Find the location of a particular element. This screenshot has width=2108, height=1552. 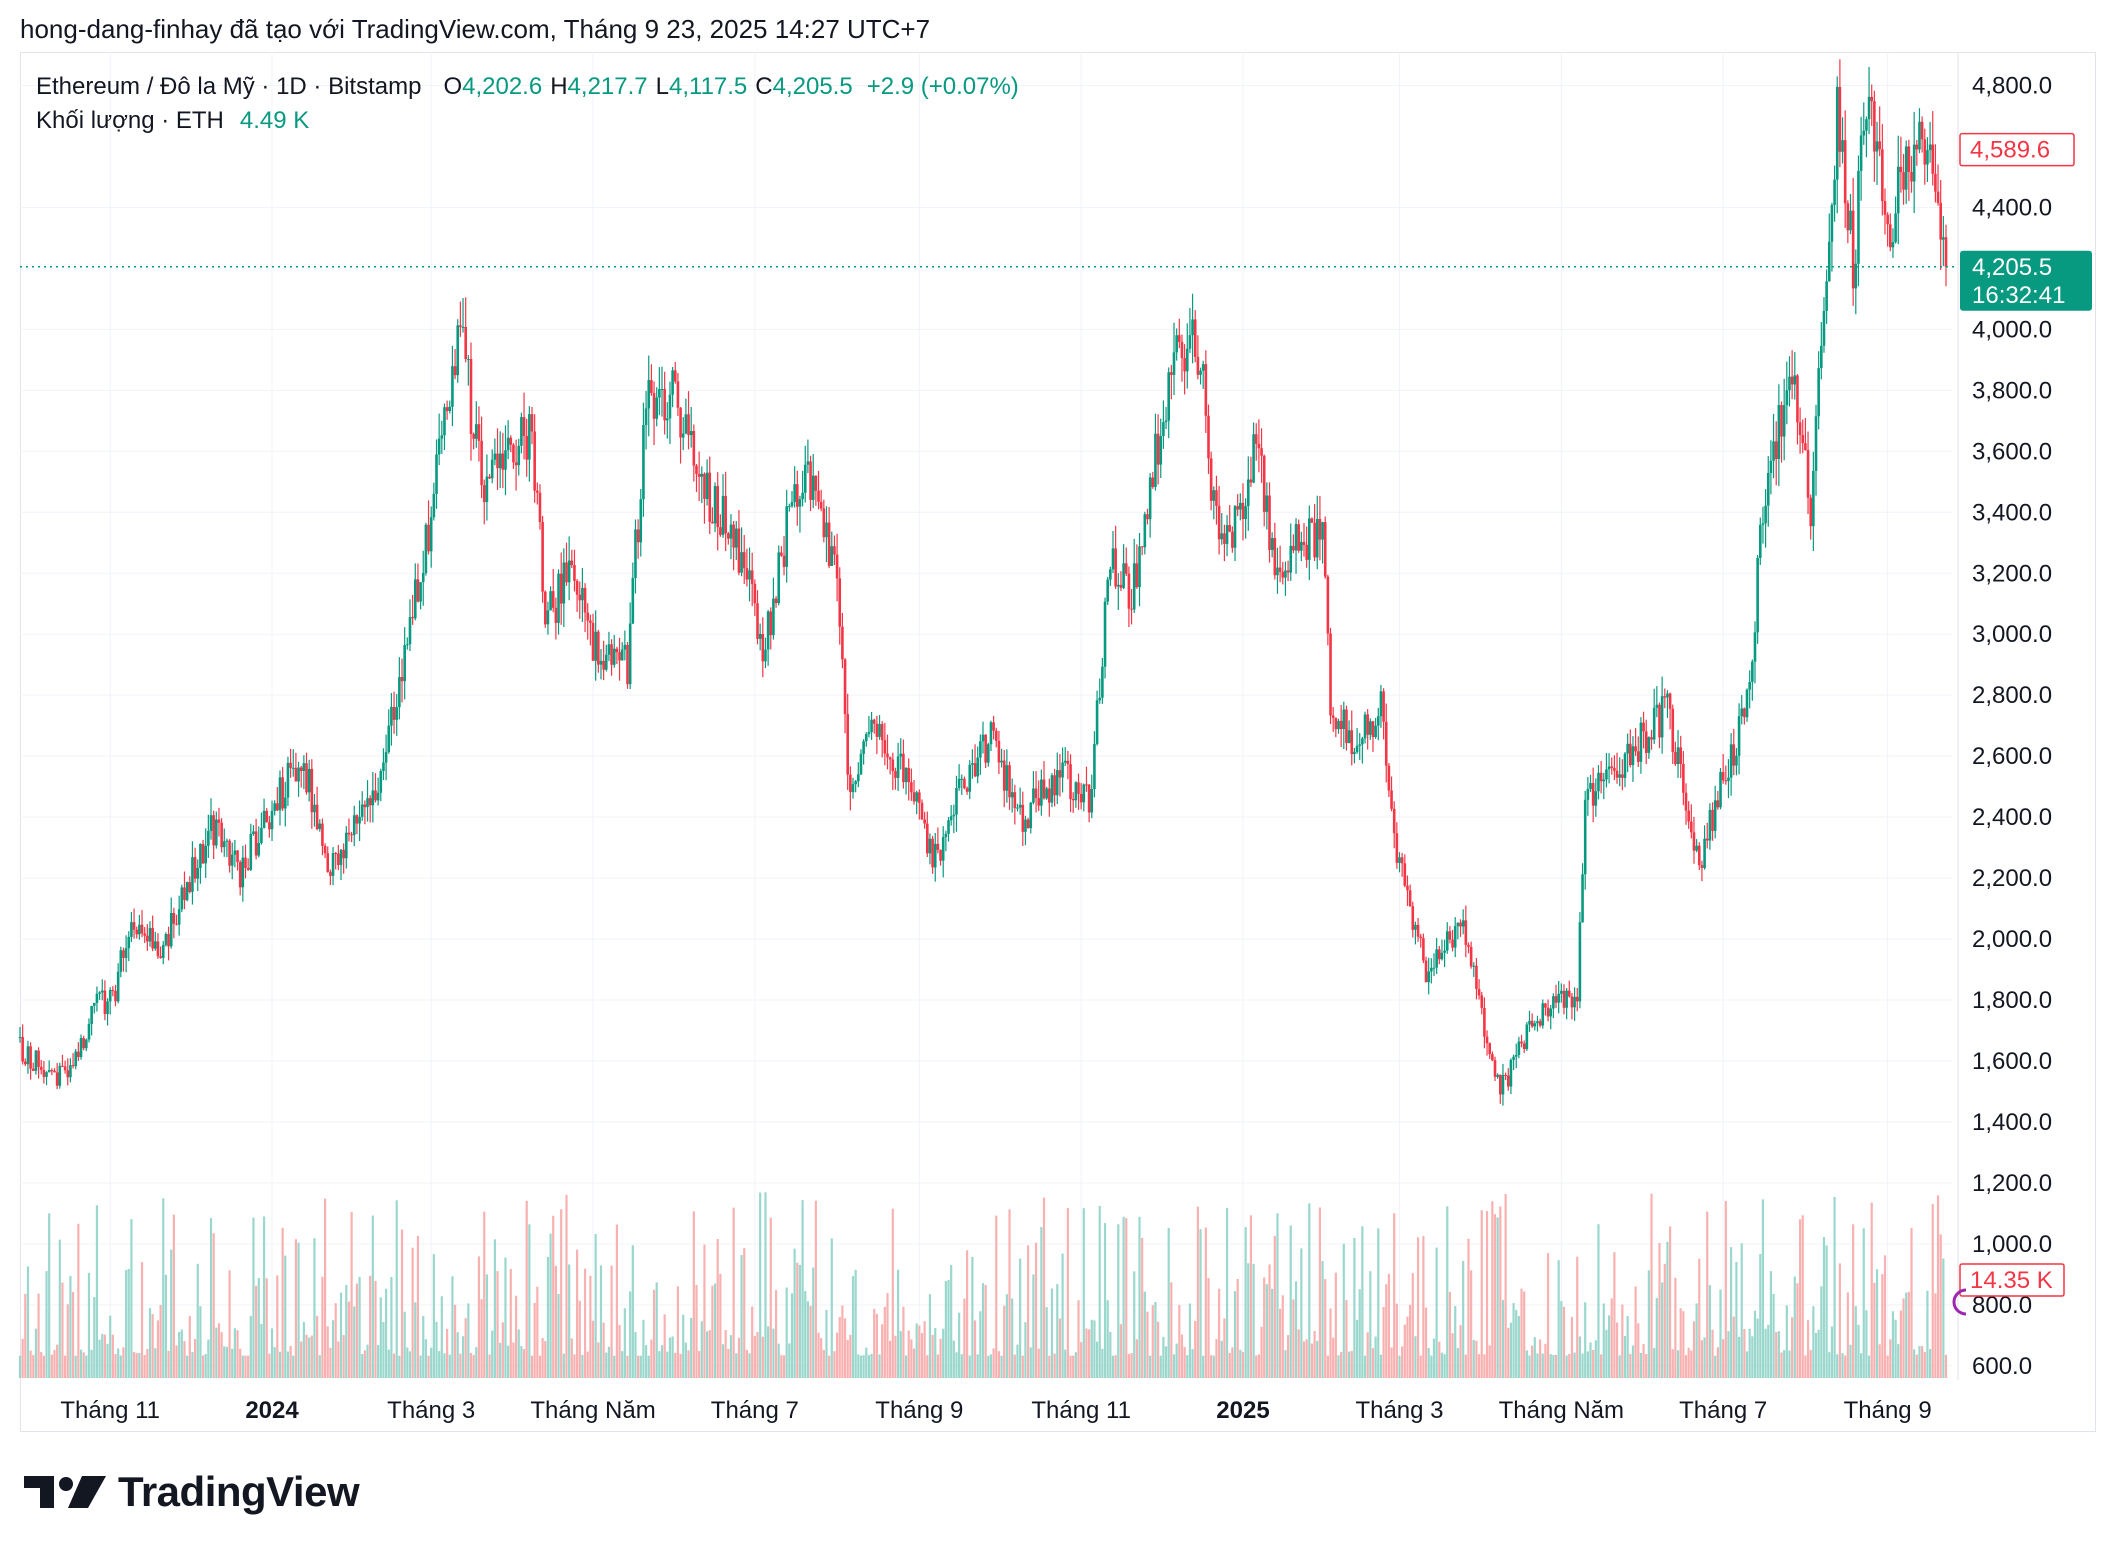

price-tick-label: 4,000.0 is located at coordinates (2012, 329).